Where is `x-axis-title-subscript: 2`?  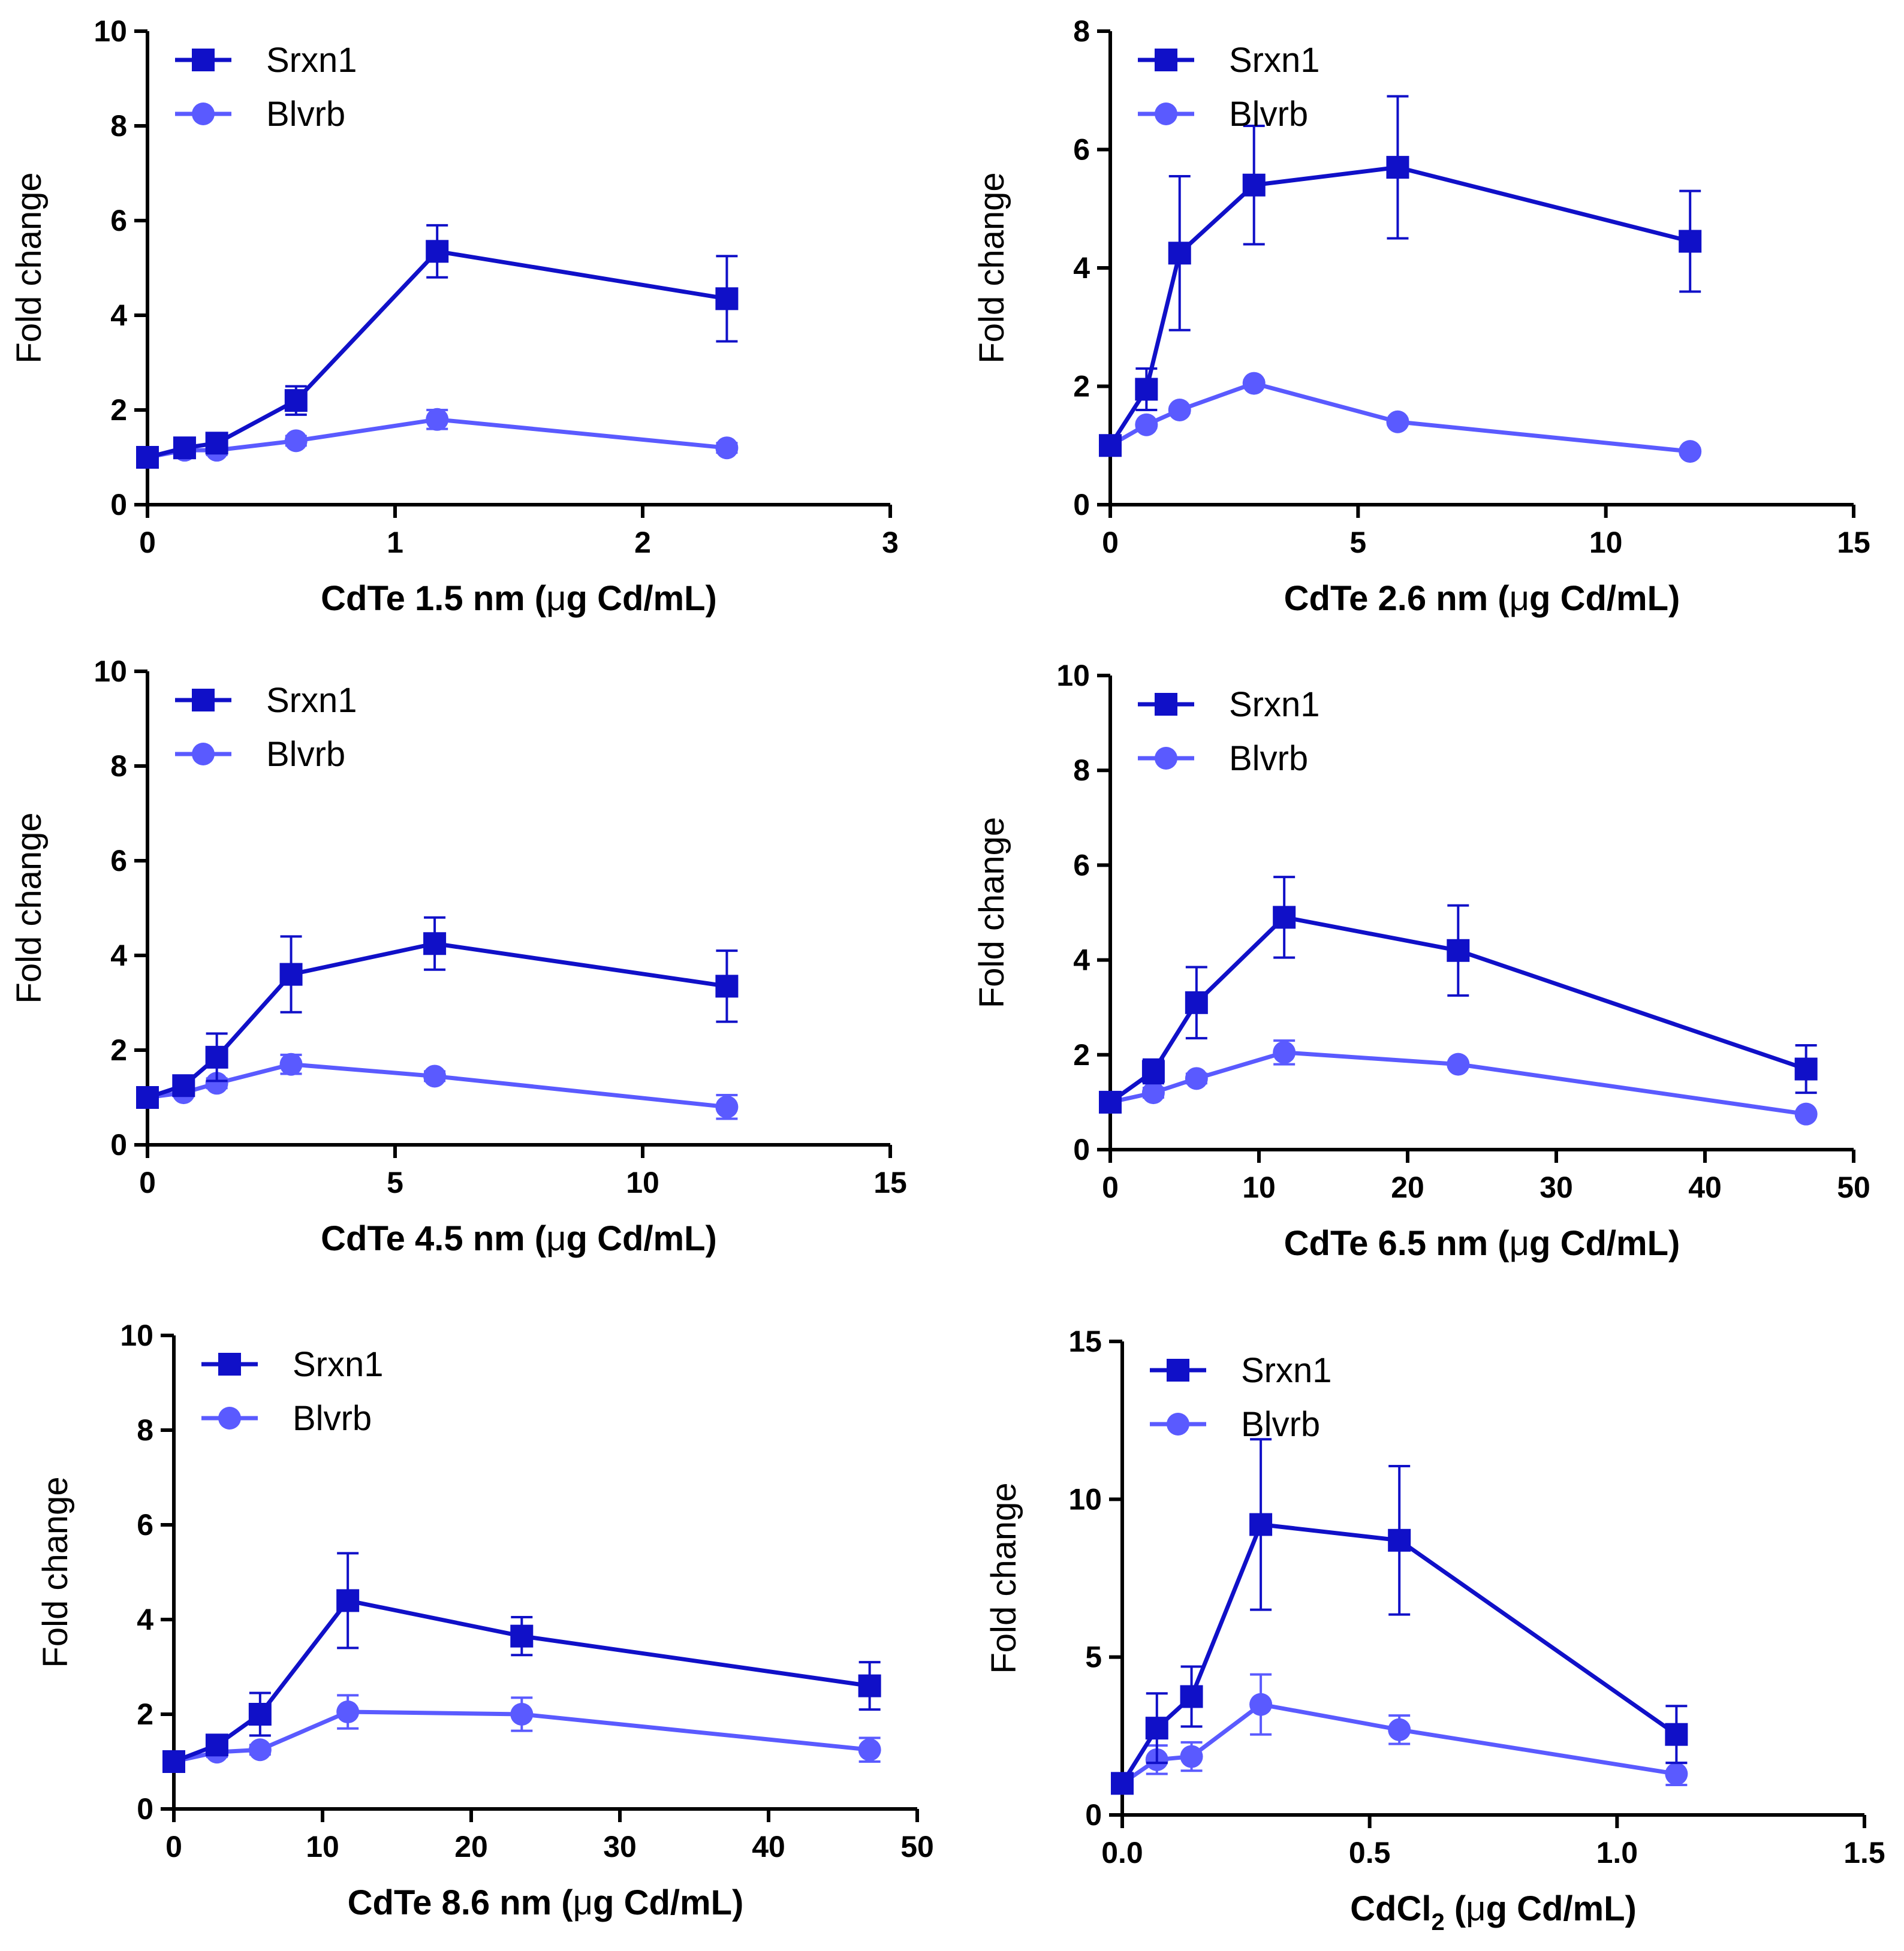 x-axis-title-subscript: 2 is located at coordinates (1438, 1922).